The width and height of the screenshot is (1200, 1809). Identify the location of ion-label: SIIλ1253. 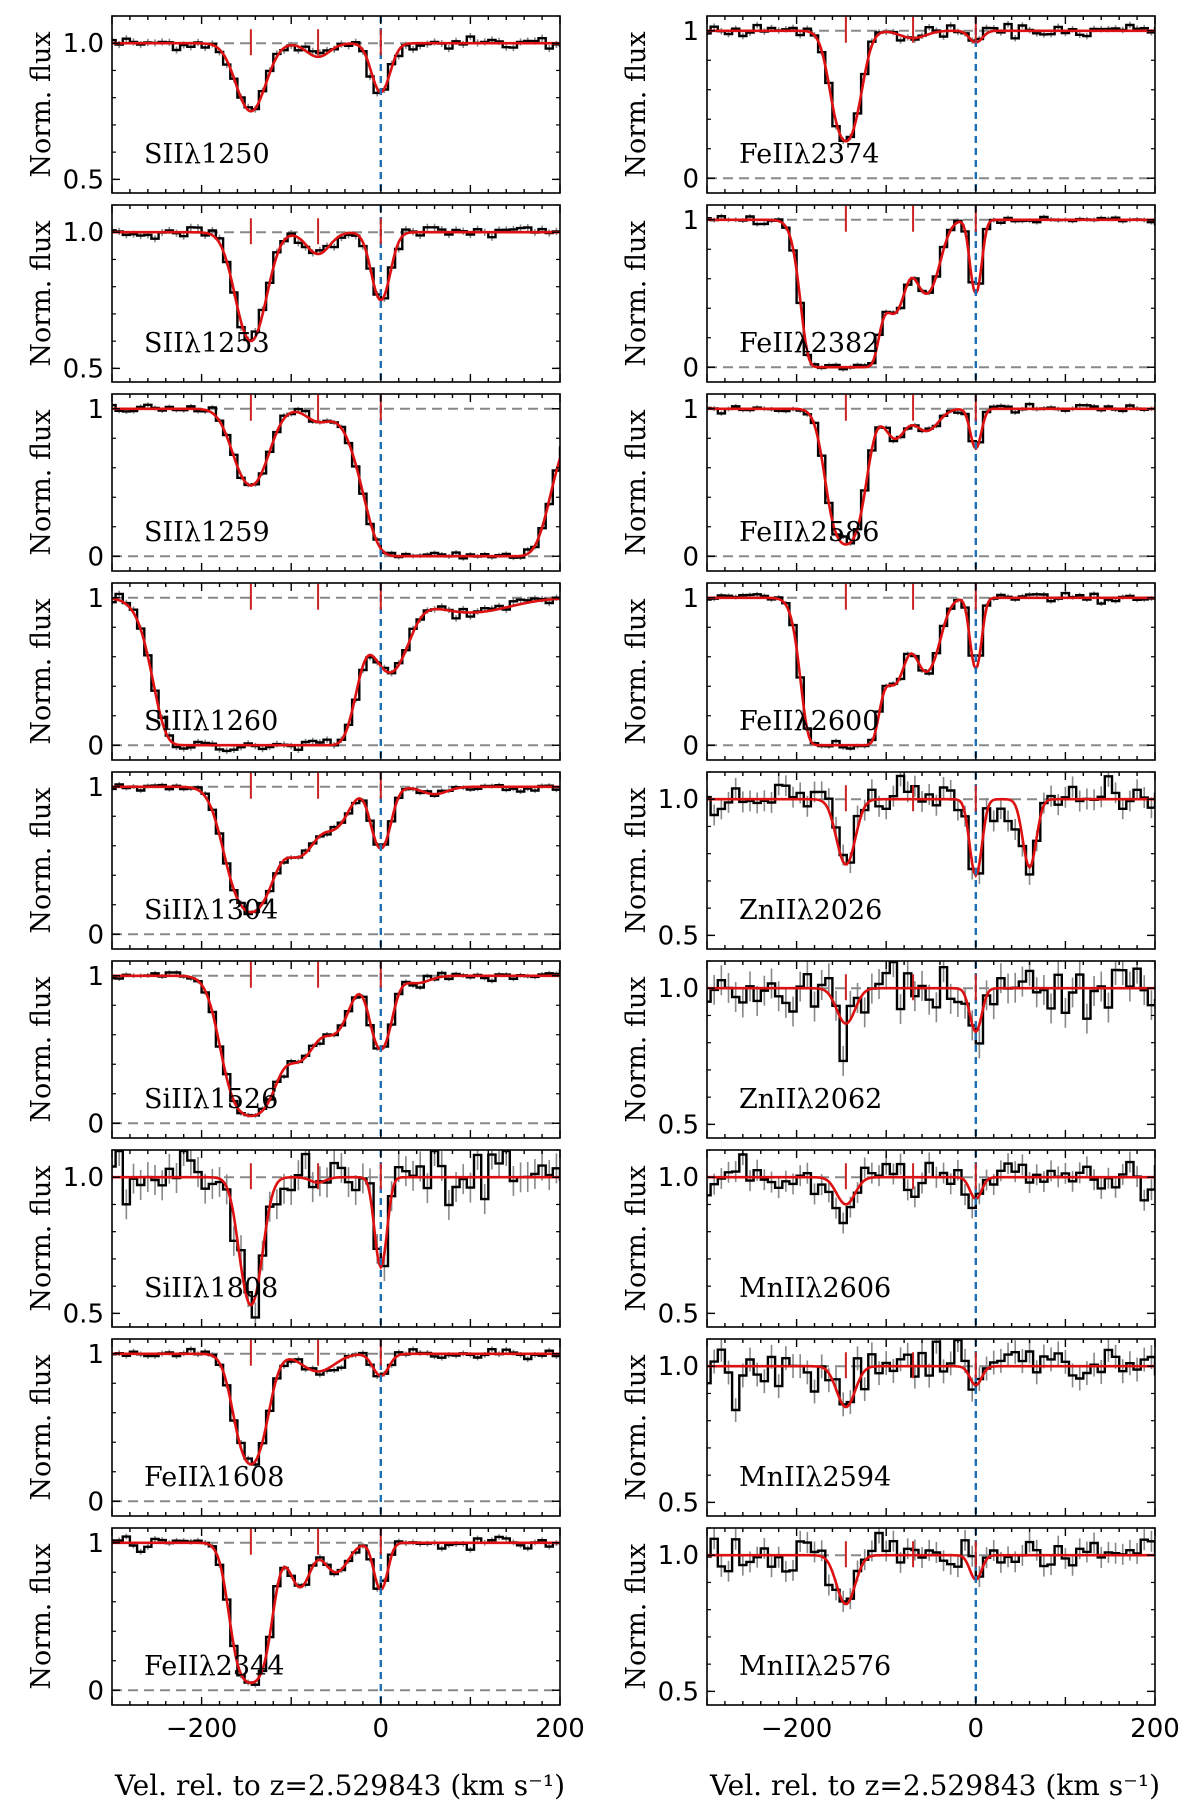
(207, 343).